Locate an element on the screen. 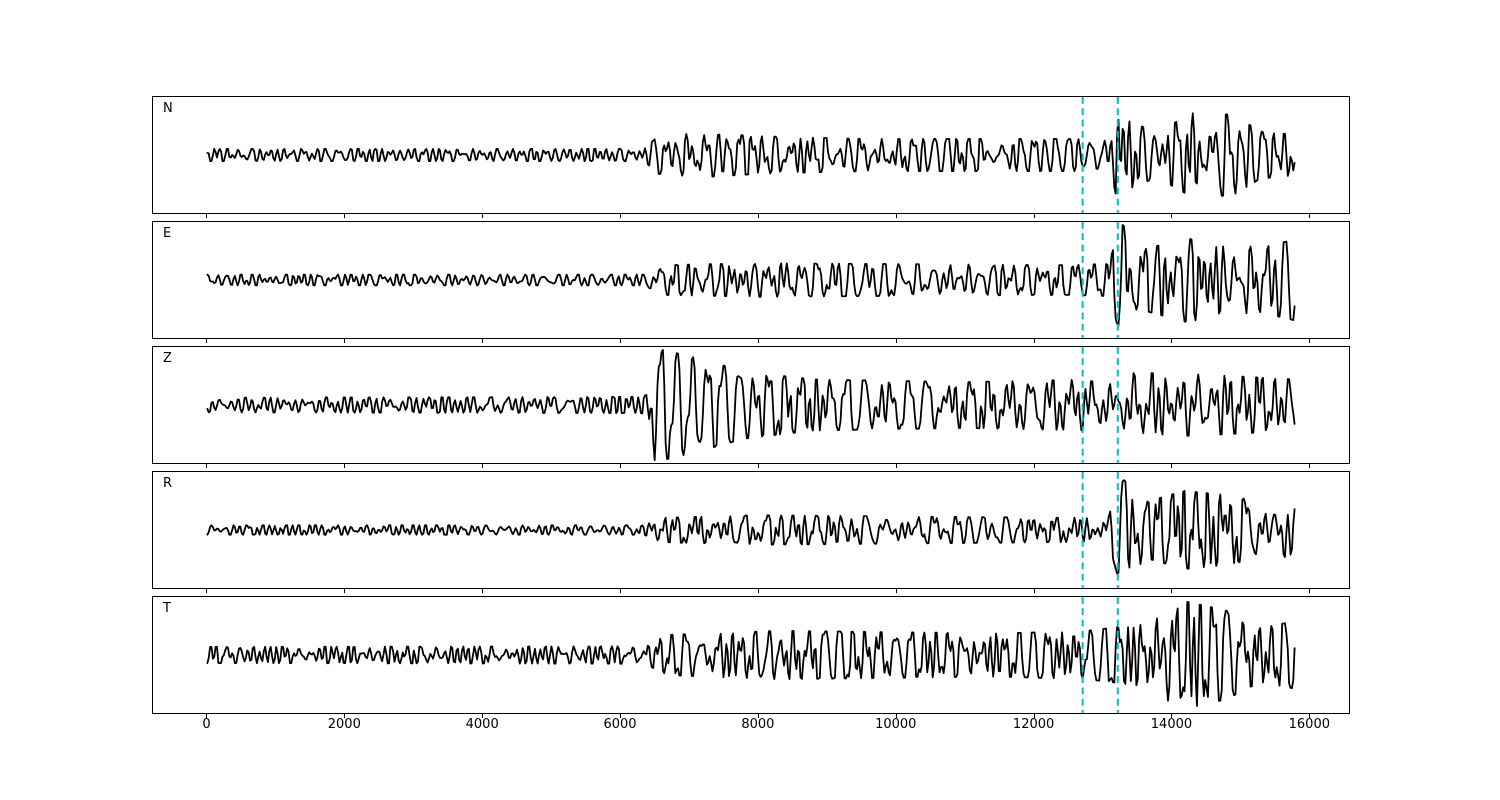 This screenshot has width=1500, height=800. panel-N: N is located at coordinates (751, 155).